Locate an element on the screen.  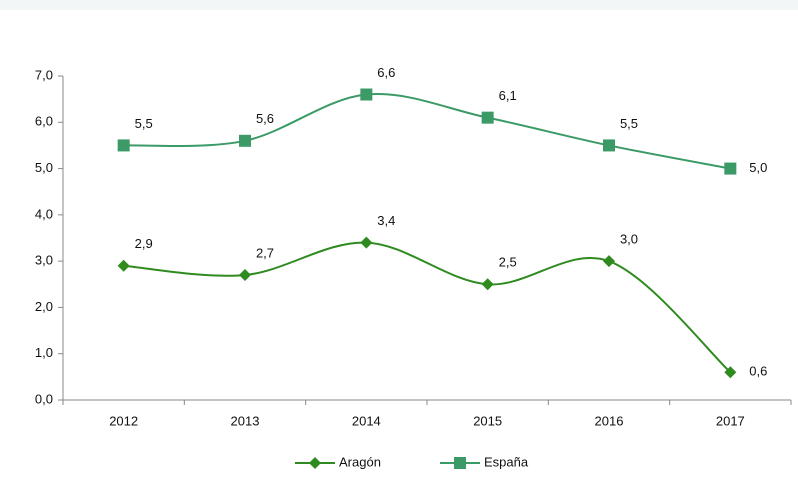
x-tick-label: 2013 is located at coordinates (245, 420).